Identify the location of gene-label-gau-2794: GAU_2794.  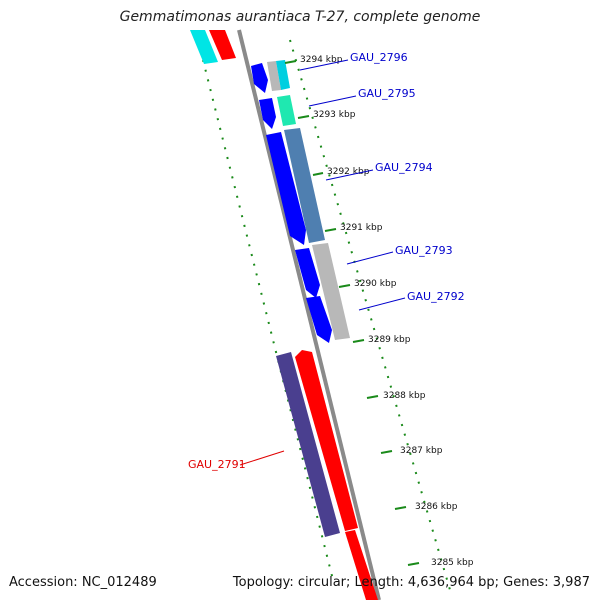
(404, 167).